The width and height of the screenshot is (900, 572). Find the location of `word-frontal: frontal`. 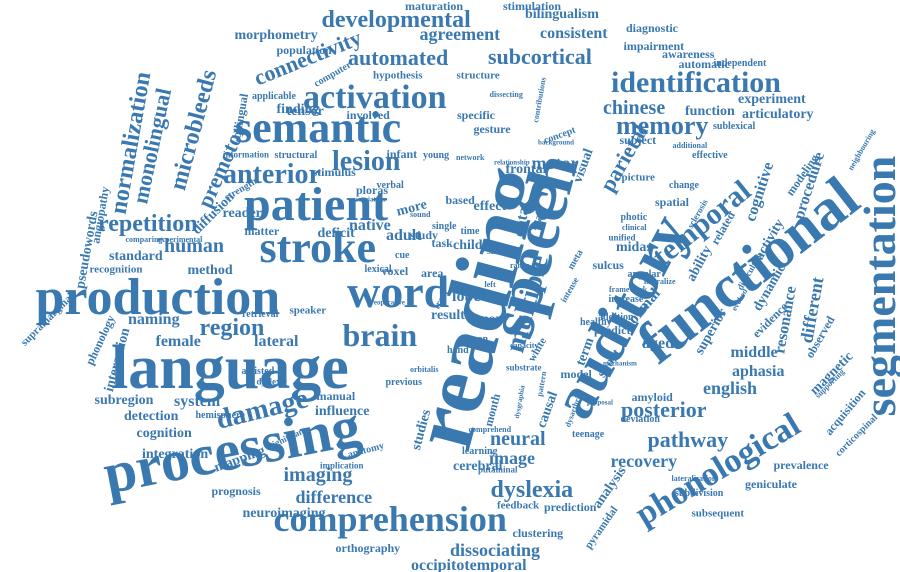

word-frontal: frontal is located at coordinates (526, 169).